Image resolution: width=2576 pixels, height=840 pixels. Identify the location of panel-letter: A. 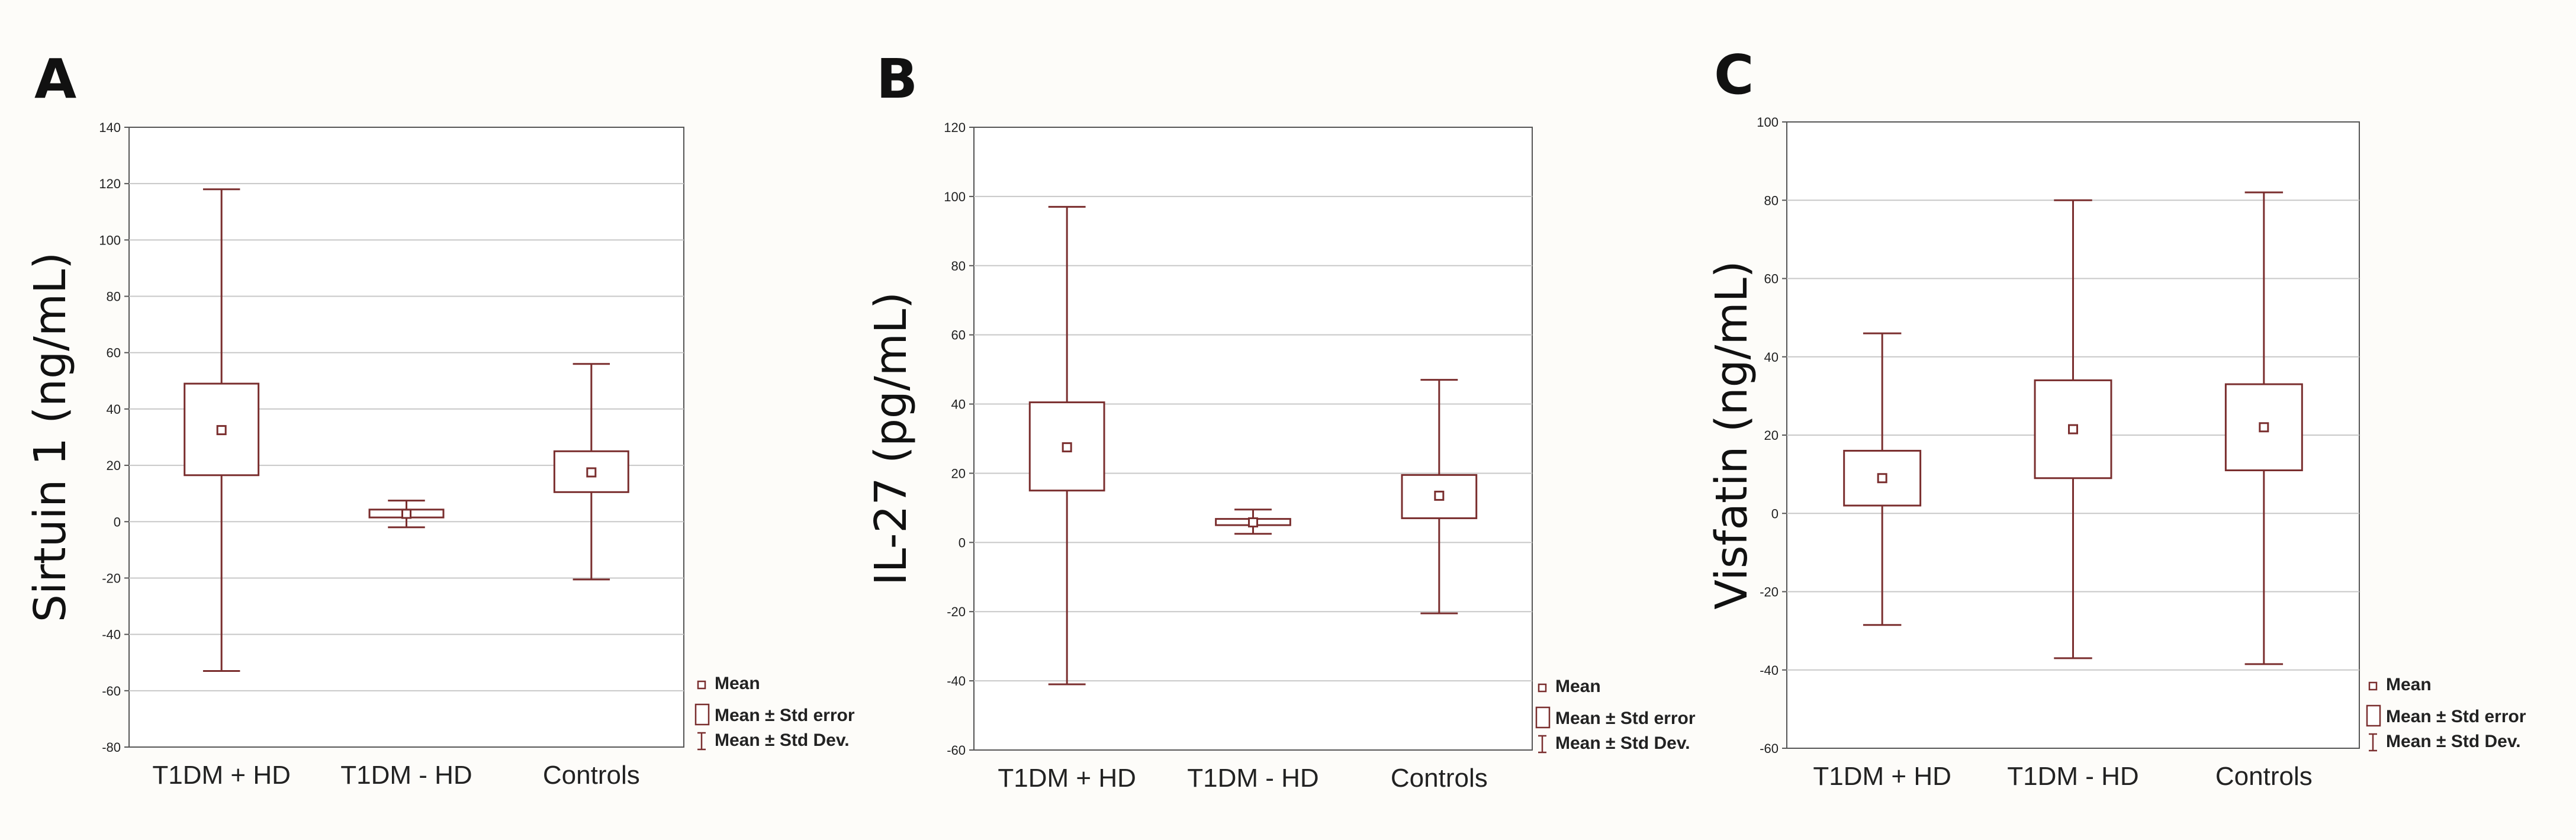
(55, 79).